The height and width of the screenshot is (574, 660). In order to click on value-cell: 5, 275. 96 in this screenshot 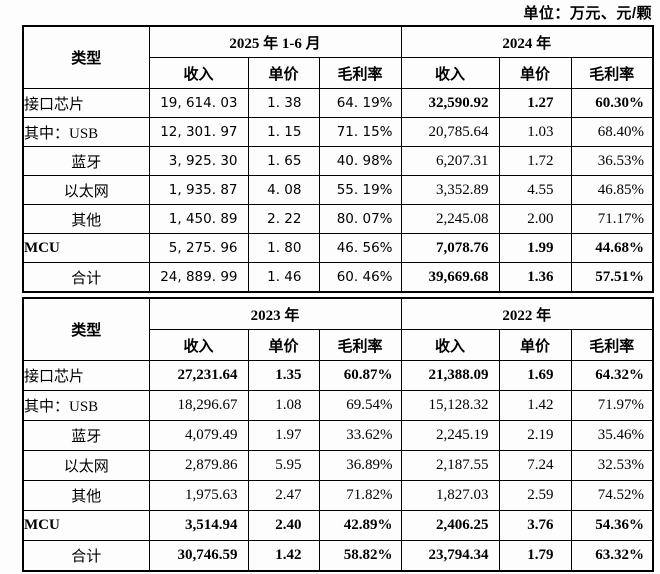, I will do `click(198, 248)`.